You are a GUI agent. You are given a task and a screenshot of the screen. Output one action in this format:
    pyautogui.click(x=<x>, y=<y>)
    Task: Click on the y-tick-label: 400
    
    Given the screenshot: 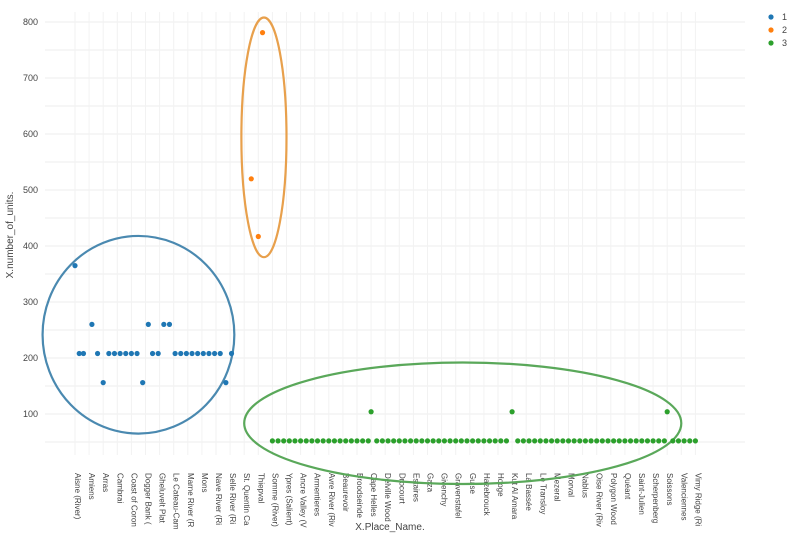 What is the action you would take?
    pyautogui.click(x=30, y=246)
    